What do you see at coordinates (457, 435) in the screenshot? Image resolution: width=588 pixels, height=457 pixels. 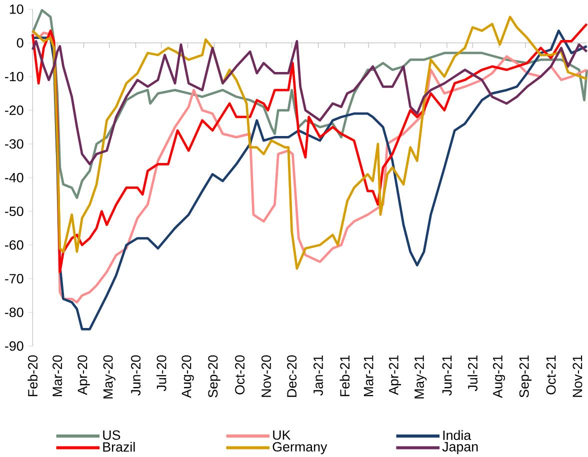 I see `legend-label: India` at bounding box center [457, 435].